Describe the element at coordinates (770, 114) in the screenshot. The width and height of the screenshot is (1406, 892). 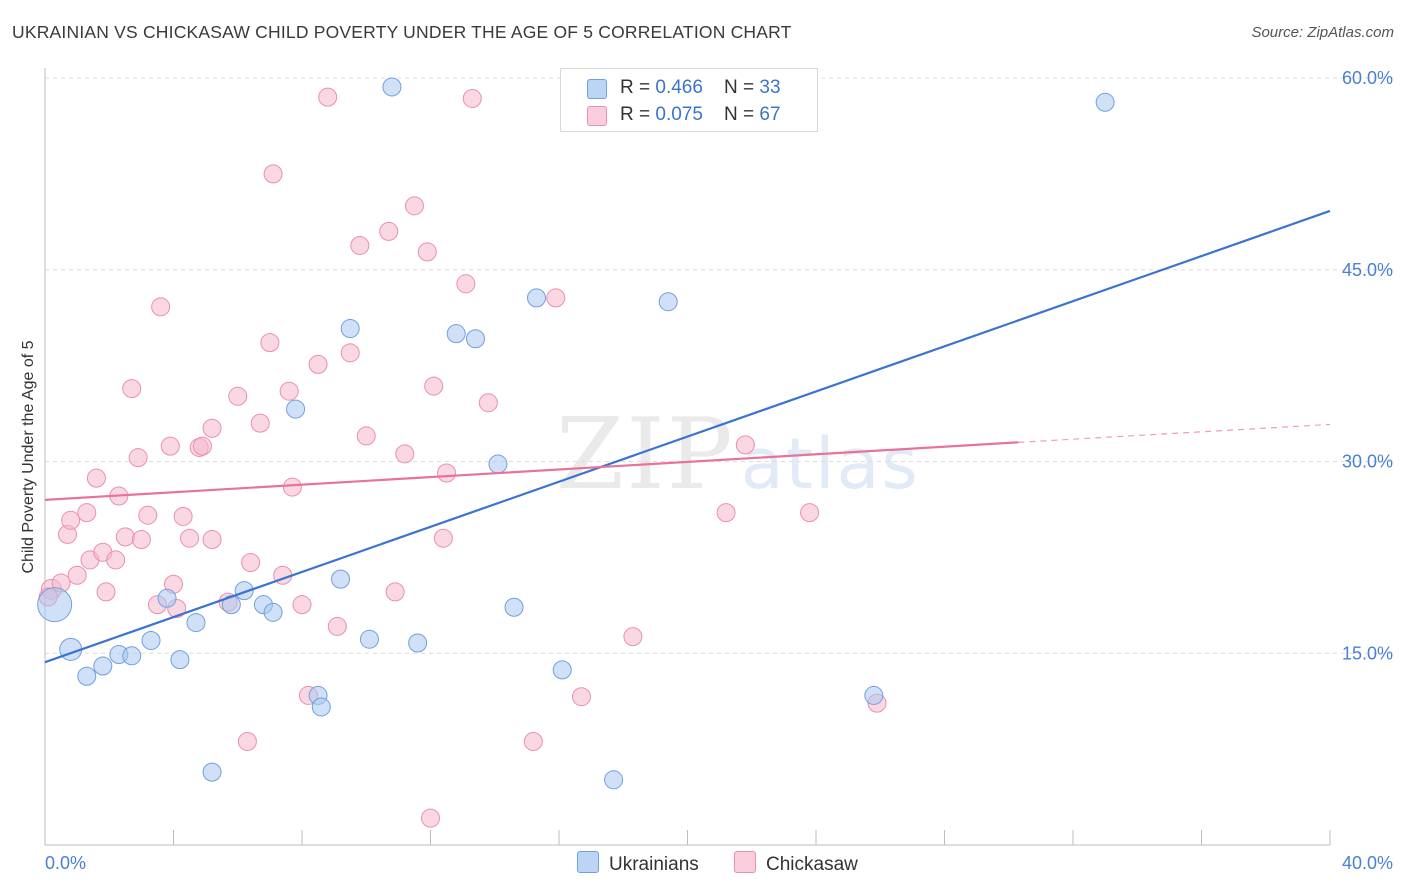
I see `legend-n-value: 67` at that location.